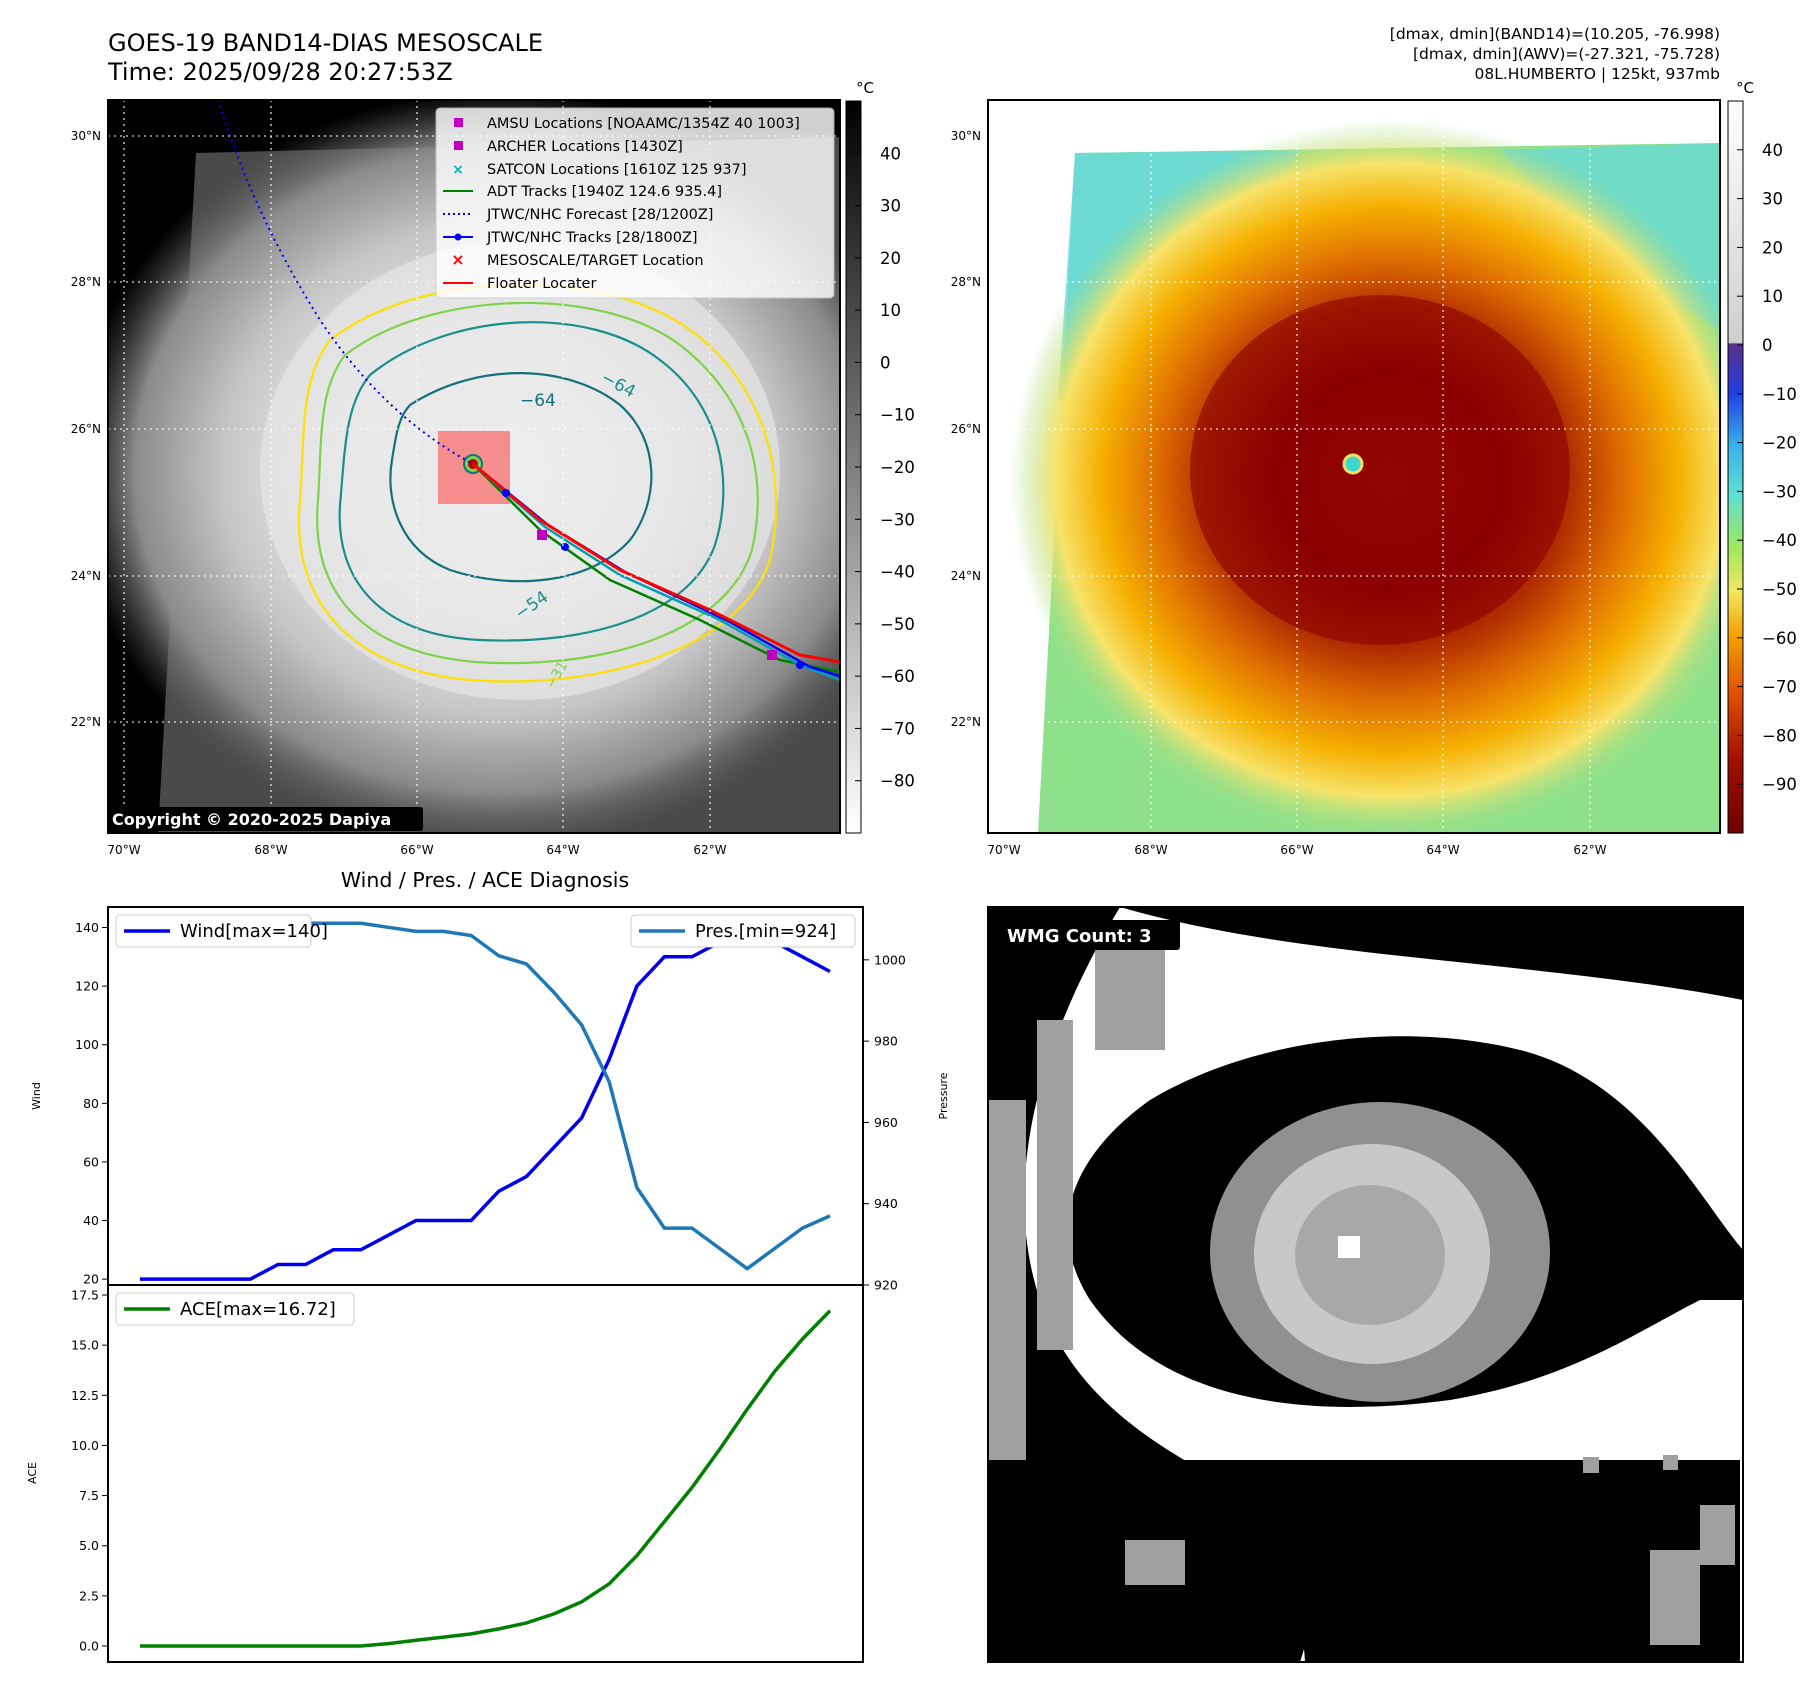 The image size is (1801, 1690). Describe the element at coordinates (604, 192) in the screenshot. I see `legend-label: ADT Tracks [1940Z 124.6 935.4]` at that location.